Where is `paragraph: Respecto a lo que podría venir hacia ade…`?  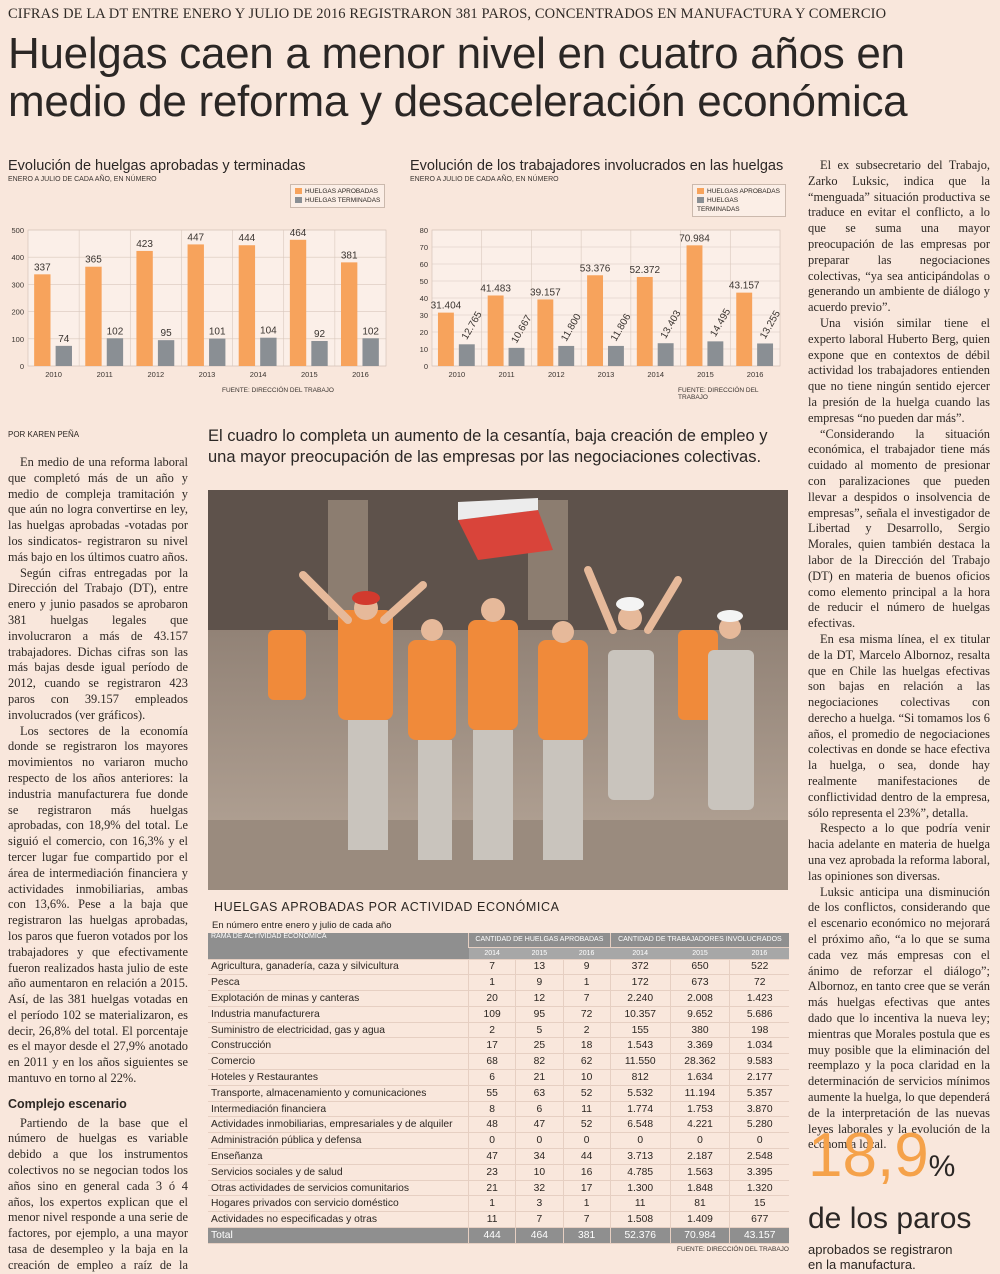
paragraph: Respecto a lo que podría venir hacia ade… is located at coordinates (899, 852).